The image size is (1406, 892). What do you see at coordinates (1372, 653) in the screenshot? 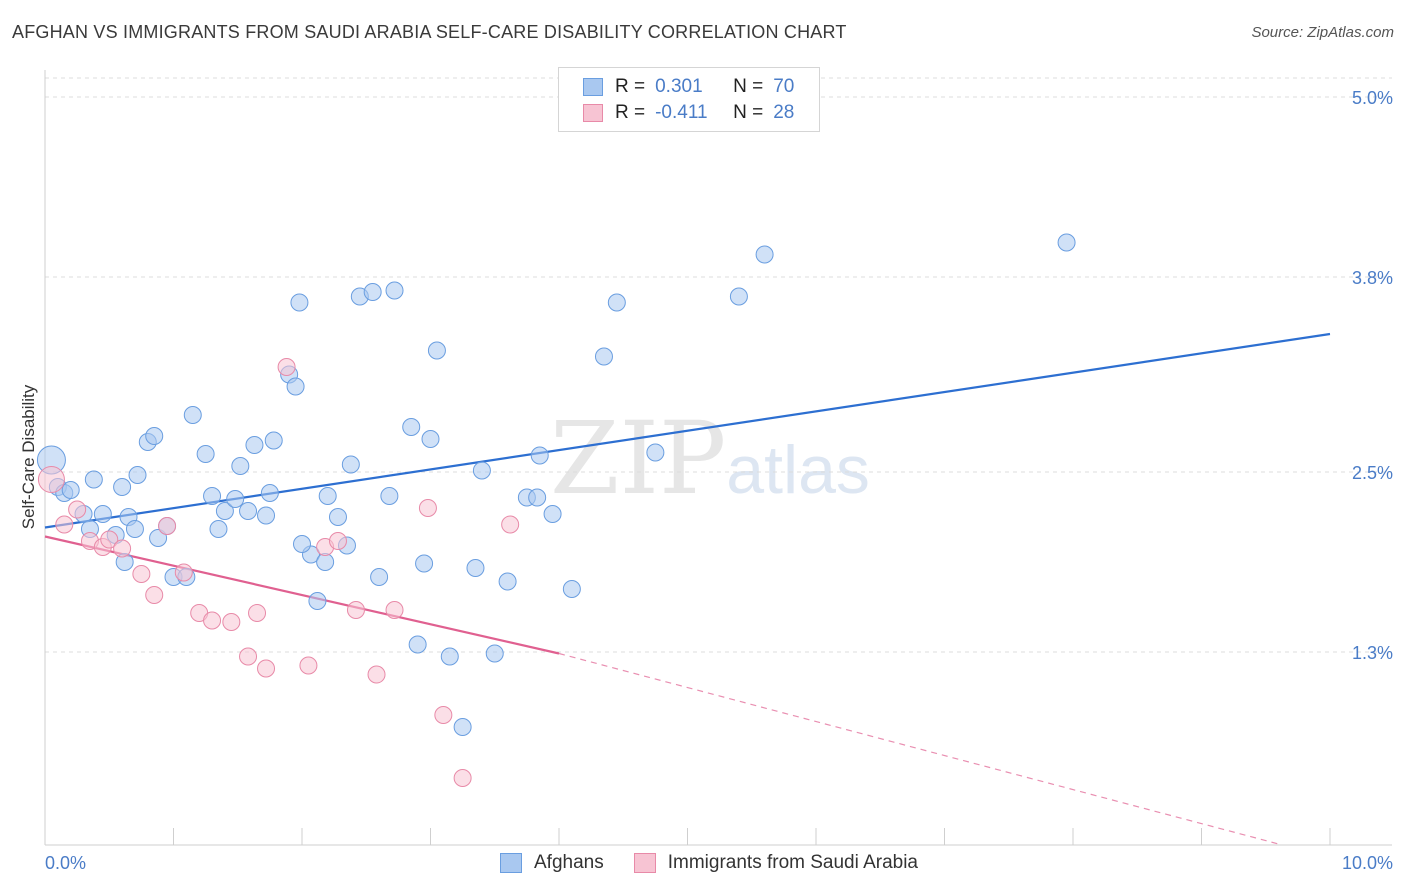
I see `y-tick-label: 1.3%` at bounding box center [1372, 653].